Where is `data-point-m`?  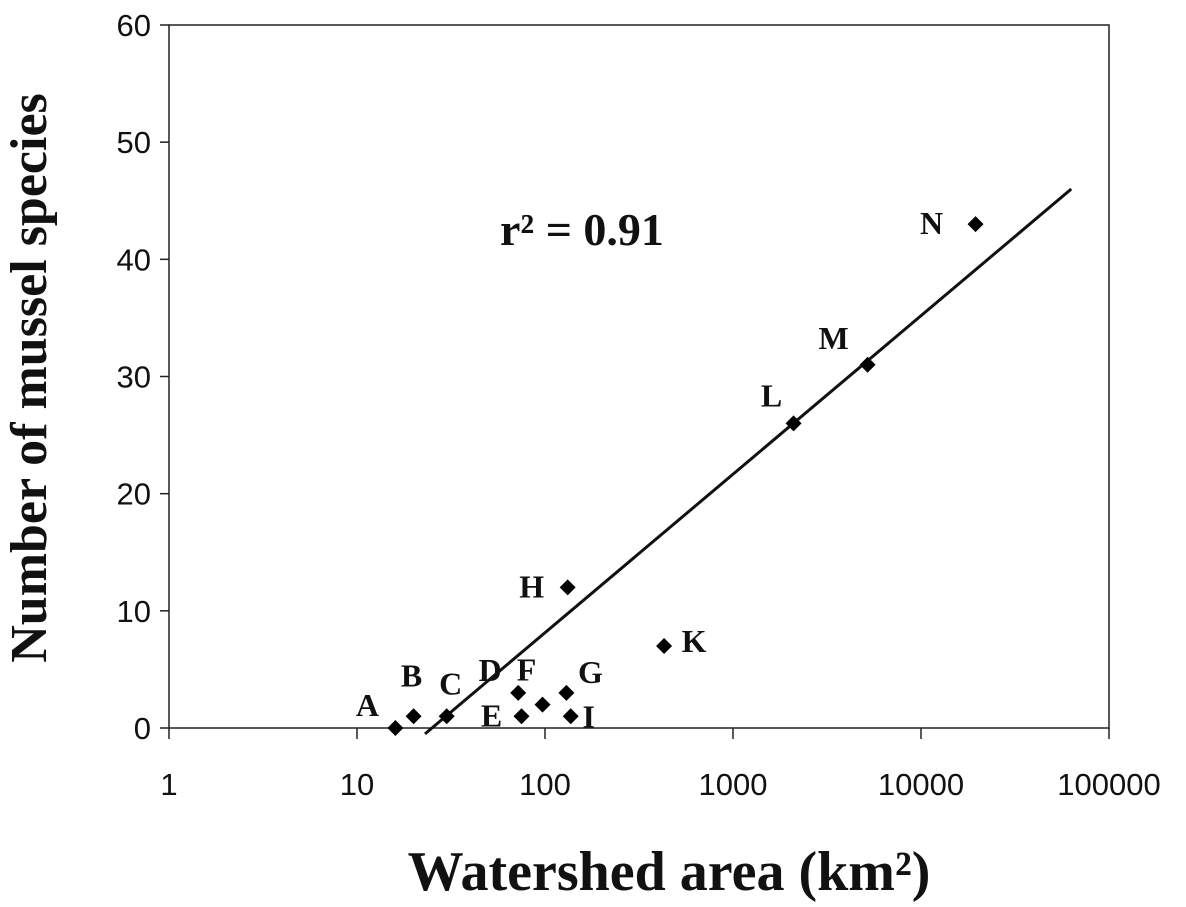 data-point-m is located at coordinates (867, 364).